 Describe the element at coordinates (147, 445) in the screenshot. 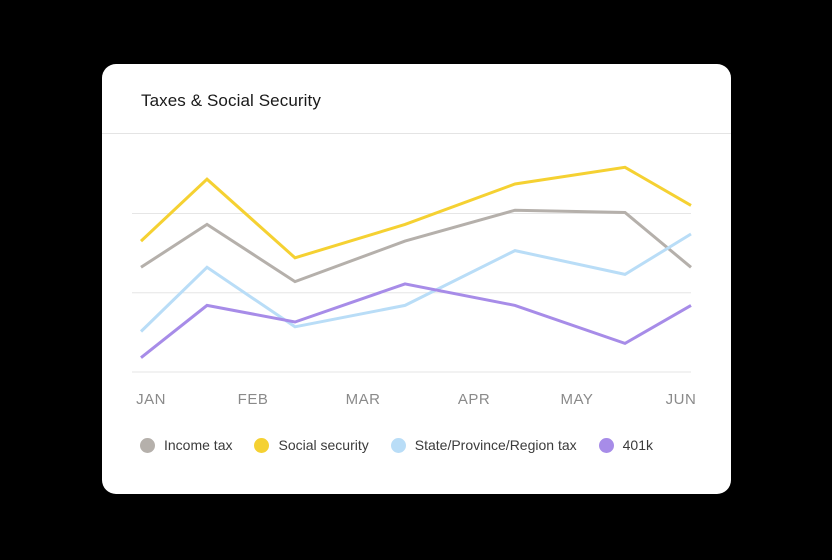

I see `legend-swatch-income-tax` at that location.